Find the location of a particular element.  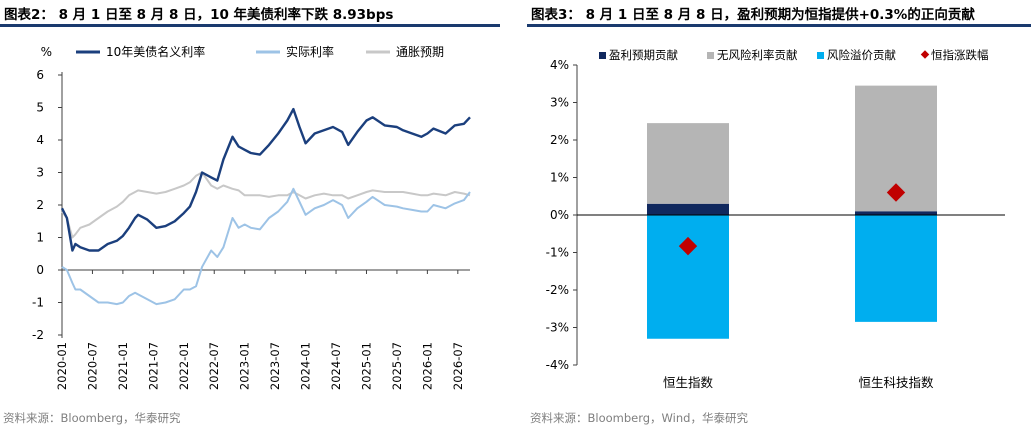

x-tick-label: 2020-01 is located at coordinates (62, 366).